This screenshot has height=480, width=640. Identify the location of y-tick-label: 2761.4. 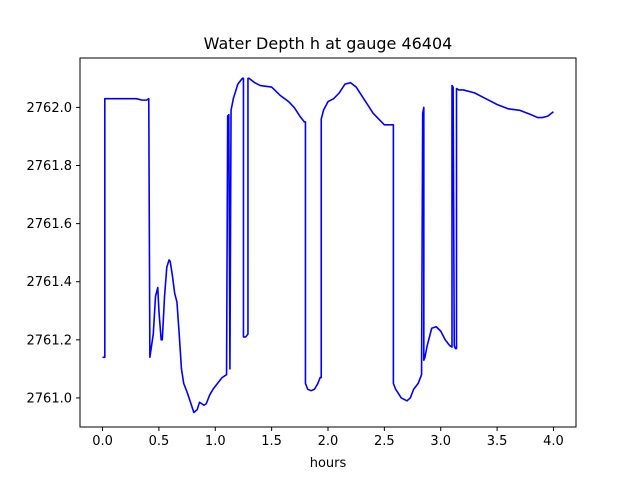
(50, 282).